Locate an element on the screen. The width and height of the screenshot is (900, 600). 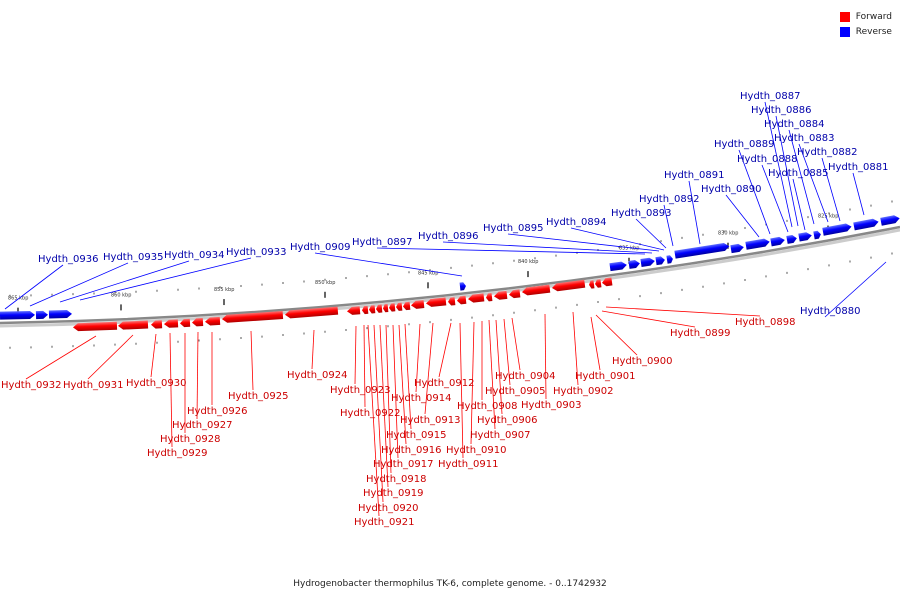
reverse-gene-label: Hydth_0893 is located at coordinates (641, 213).